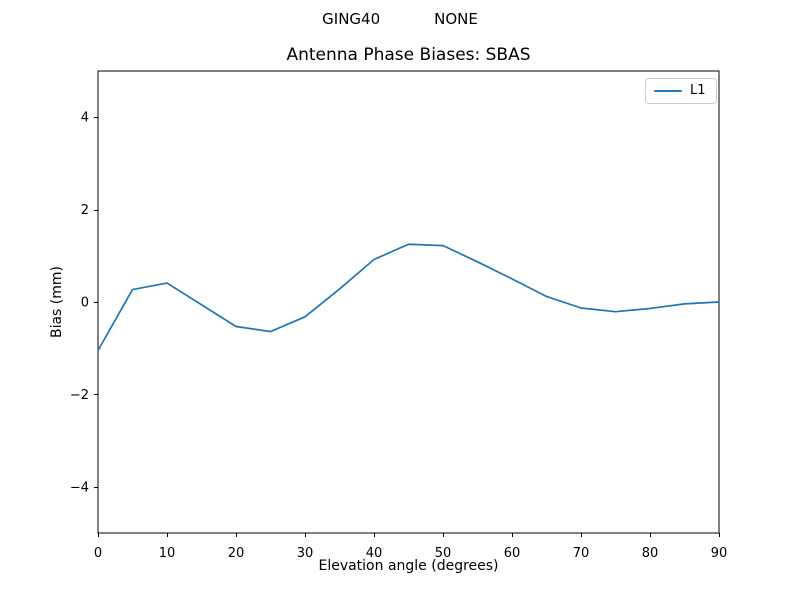 This screenshot has width=800, height=600. I want to click on x-axis-label: Elevation angle (degrees), so click(408, 566).